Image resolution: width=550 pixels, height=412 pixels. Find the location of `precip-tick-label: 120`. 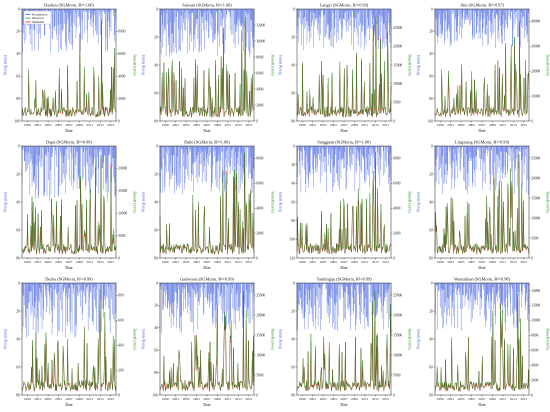

precip-tick-label: 120 is located at coordinates (292, 258).